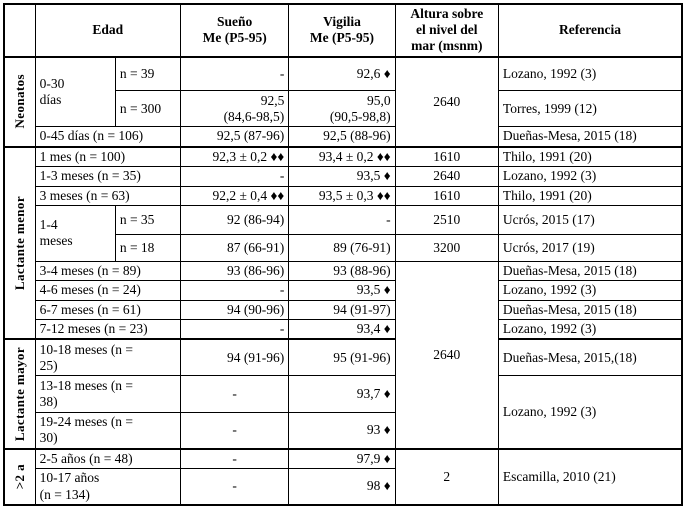  Describe the element at coordinates (148, 220) in the screenshot. I see `age-cell: n = 35` at that location.